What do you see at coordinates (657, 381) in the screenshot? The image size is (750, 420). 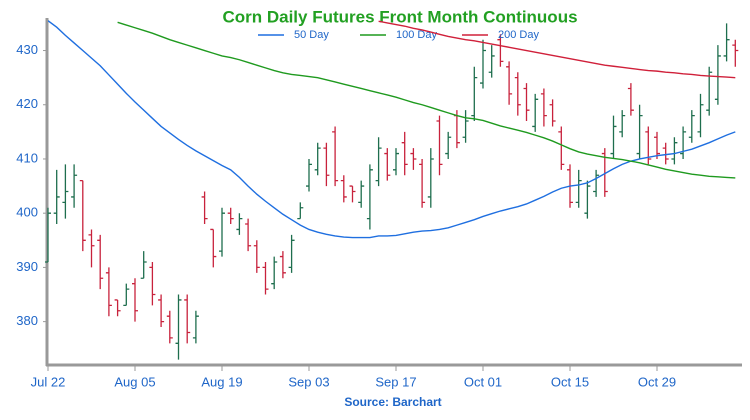 I see `x-tick-label: Oct 29` at bounding box center [657, 381].